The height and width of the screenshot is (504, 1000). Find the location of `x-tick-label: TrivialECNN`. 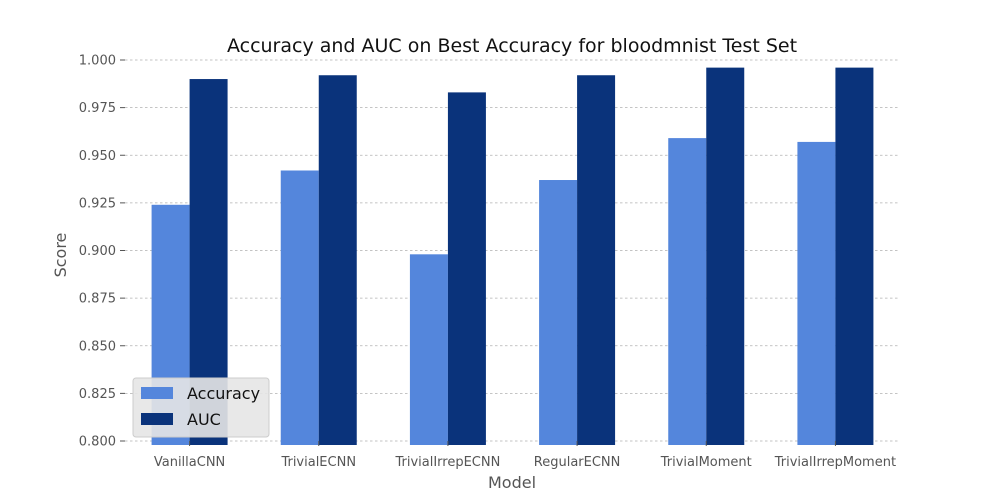

x-tick-label: TrivialECNN is located at coordinates (318, 462).